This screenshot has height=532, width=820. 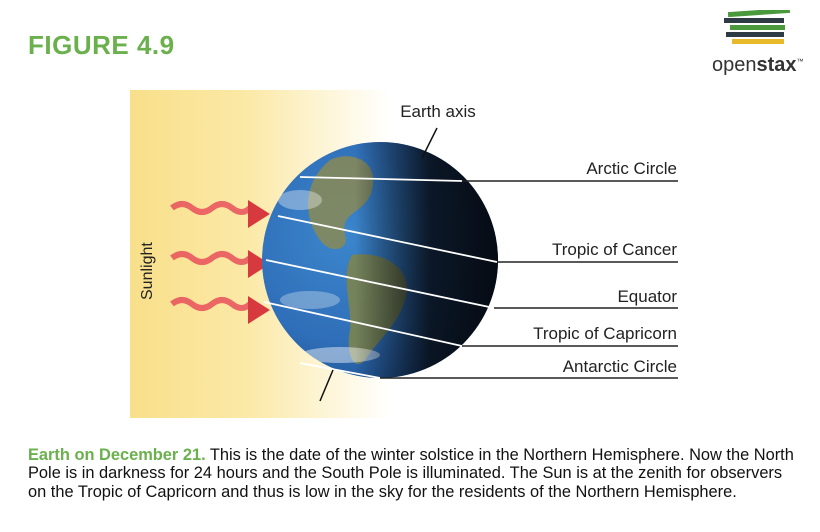 What do you see at coordinates (101, 45) in the screenshot?
I see `figure-title: FIGURE 4.9` at bounding box center [101, 45].